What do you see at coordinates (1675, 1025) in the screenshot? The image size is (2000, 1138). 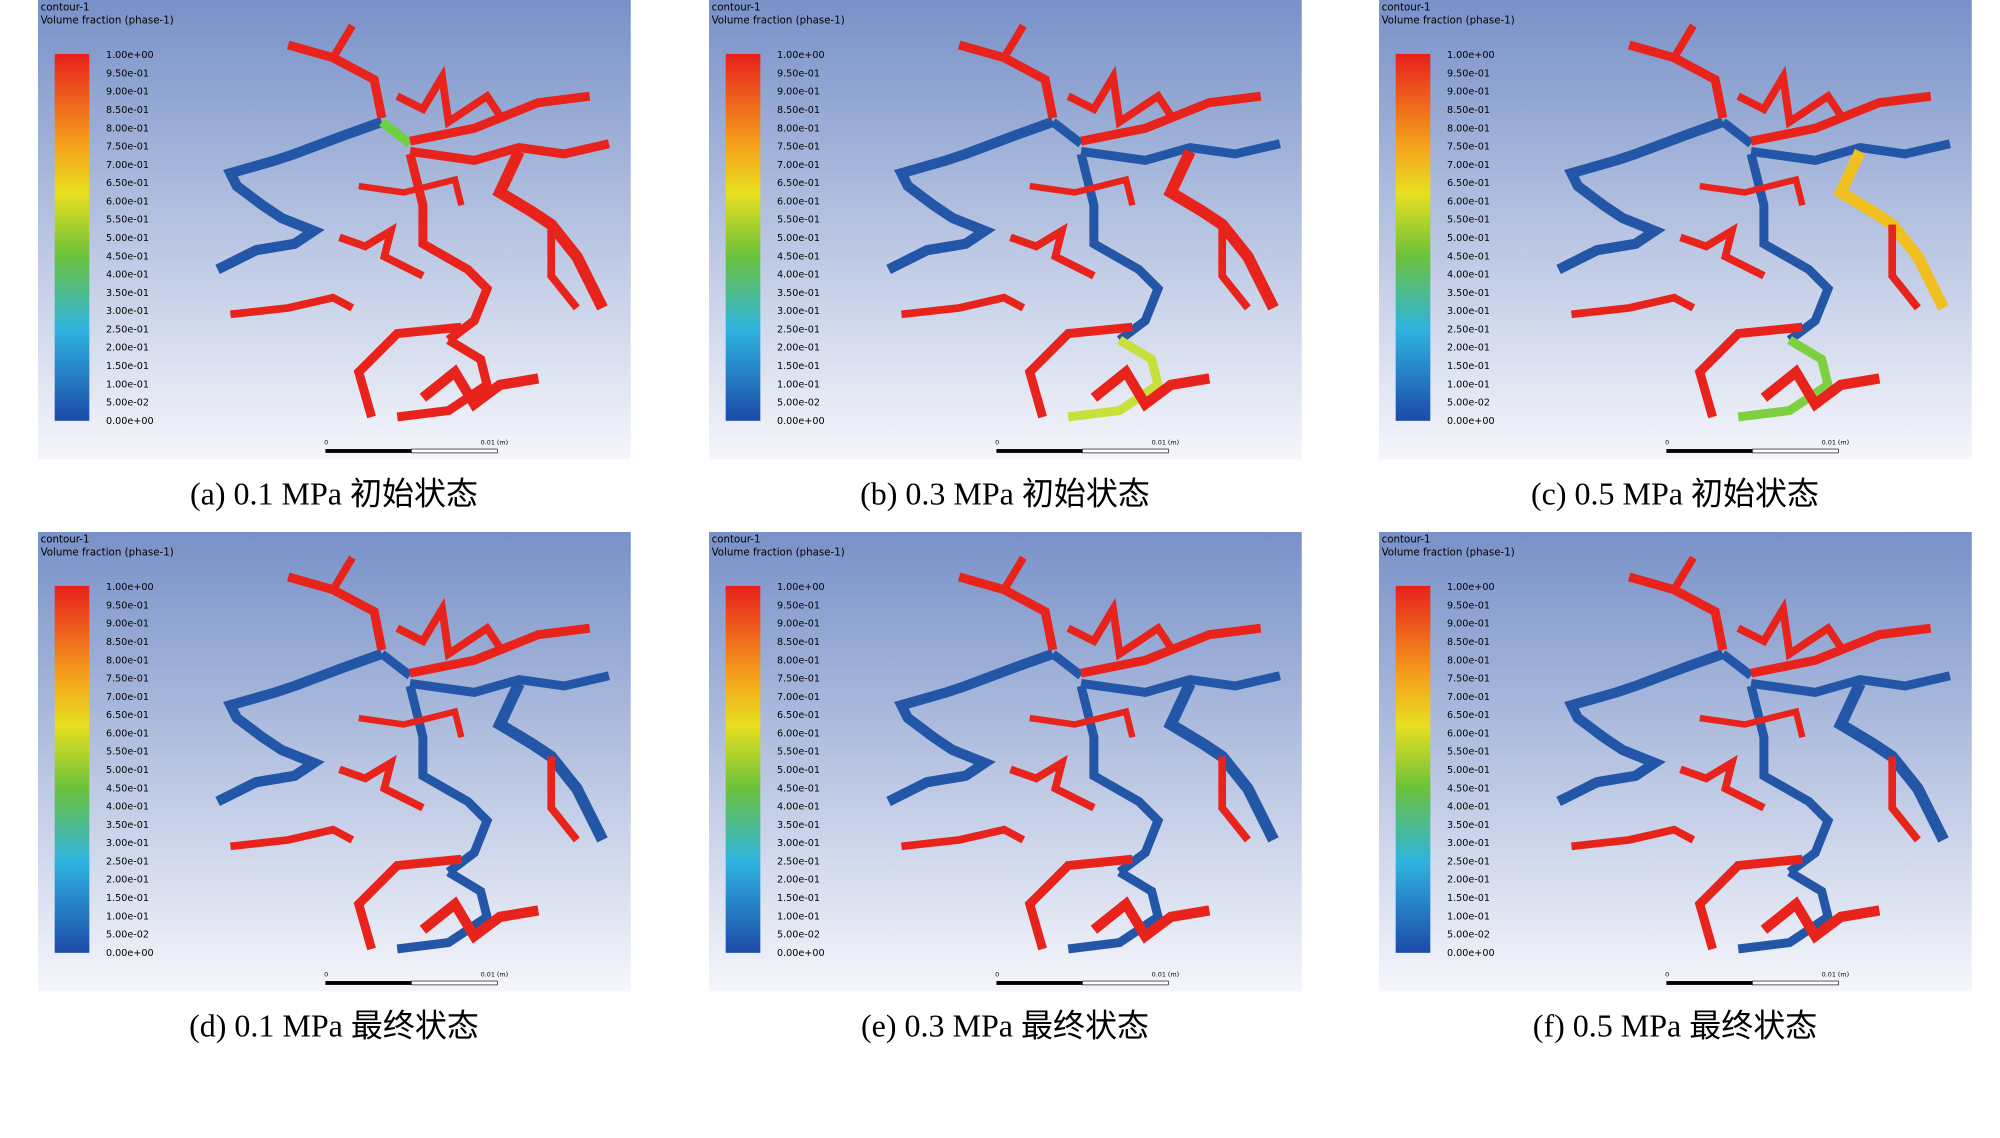 I see `panel-caption: (f) 0.5 MPa 最终状态` at bounding box center [1675, 1025].